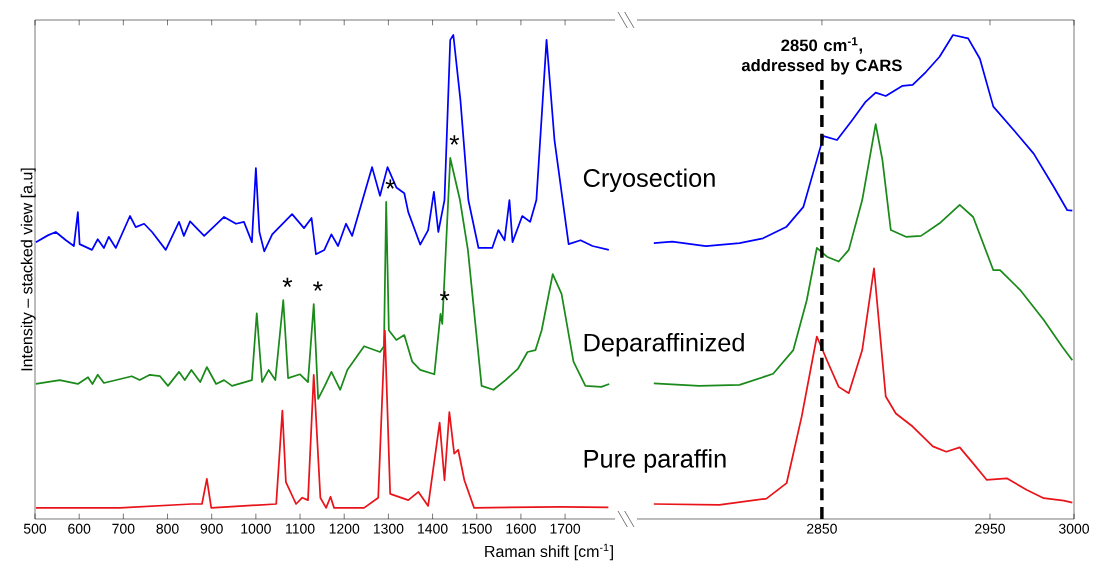  I want to click on x-tick-label: 500, so click(35, 528).